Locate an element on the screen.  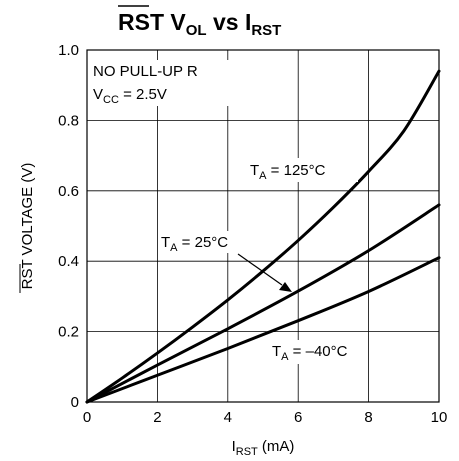
annotation-25-arrow is located at coordinates (260, 269).